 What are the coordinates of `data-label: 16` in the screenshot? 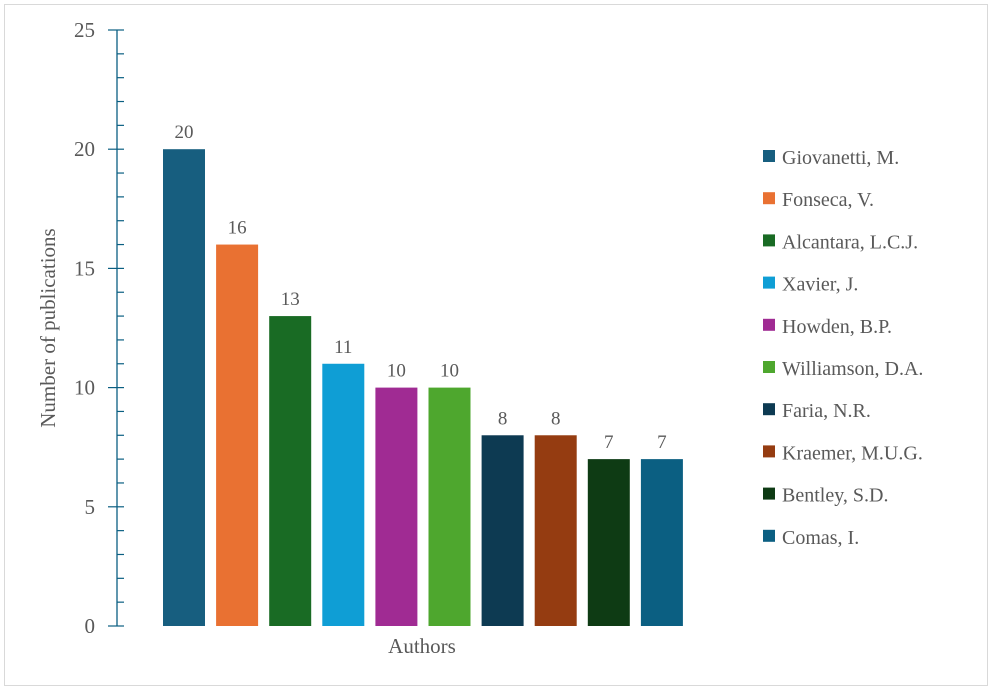 It's located at (237, 228).